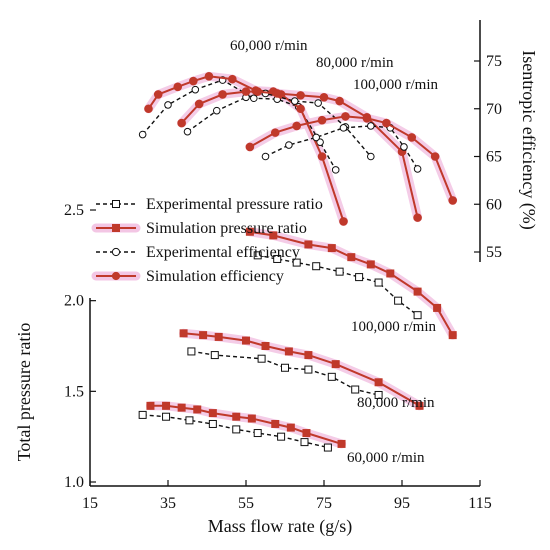 The image size is (550, 550). I want to click on y-left-tick-label: 1.5, so click(74, 391).